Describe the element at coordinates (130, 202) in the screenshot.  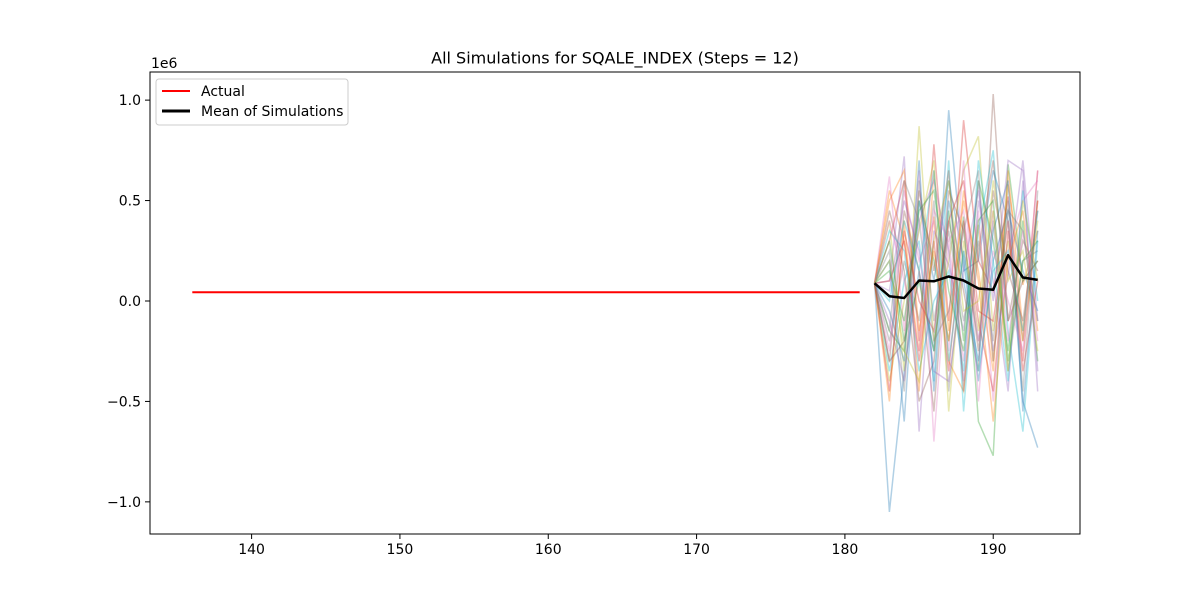
I see `y-tick-label: 0.5` at that location.